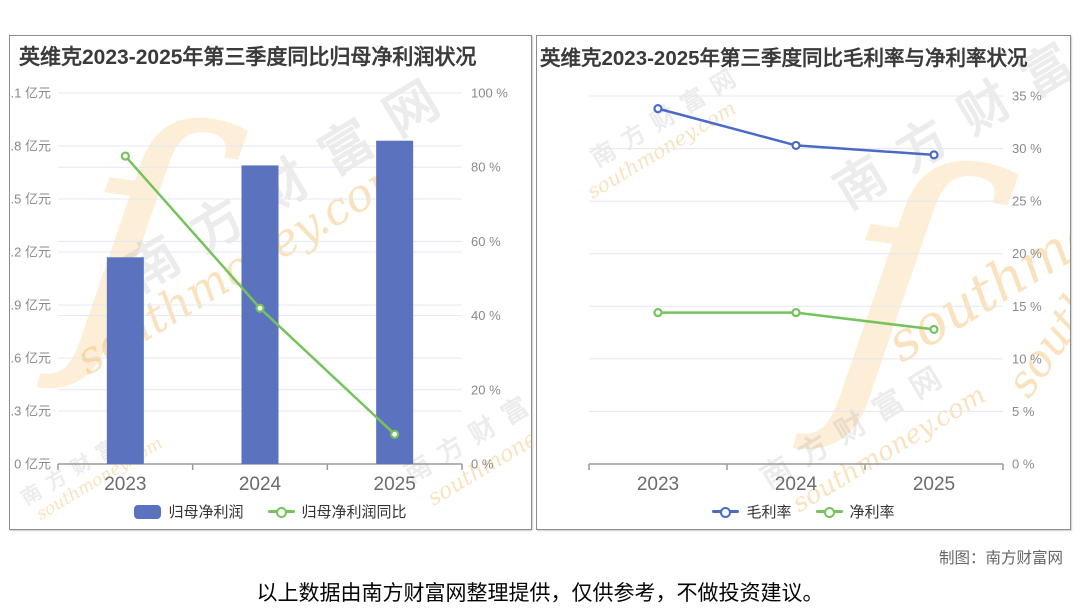  What do you see at coordinates (1027, 148) in the screenshot?
I see `axis-tick-label: 30 %` at bounding box center [1027, 148].